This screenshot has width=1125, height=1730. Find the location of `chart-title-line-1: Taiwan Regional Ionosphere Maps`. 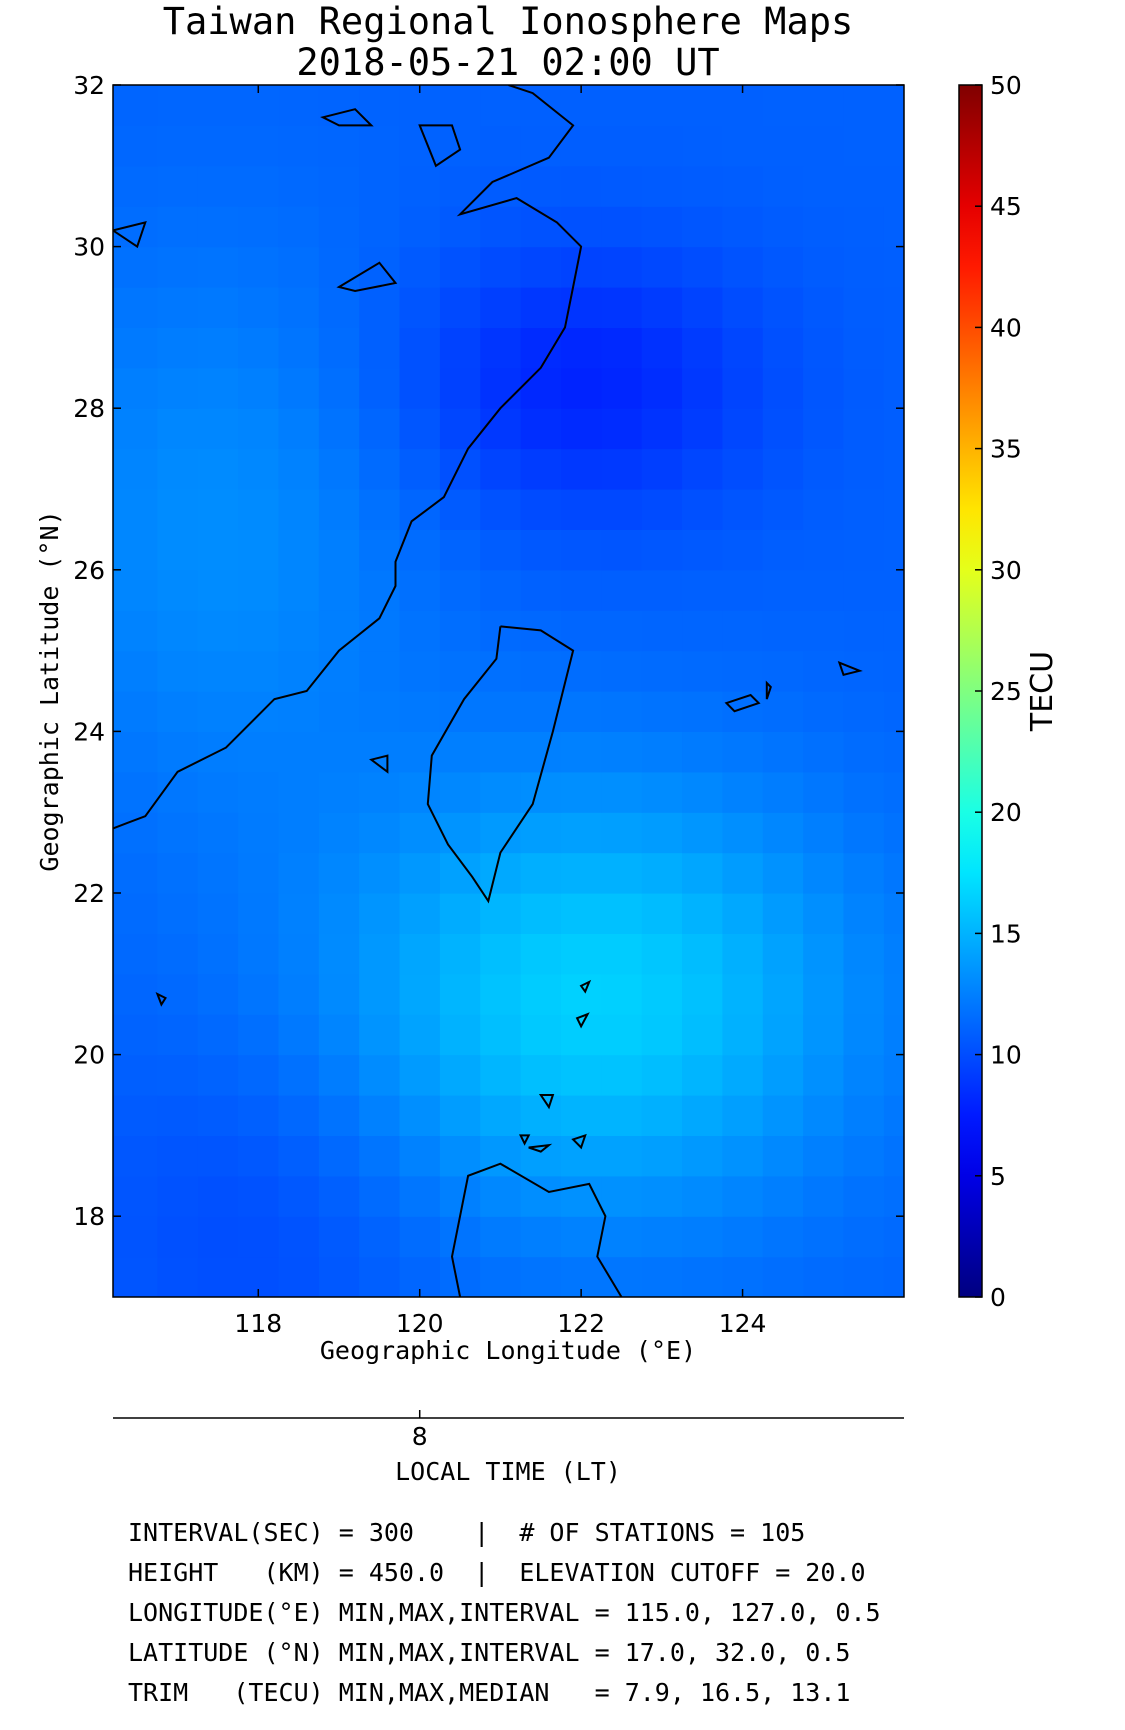

chart-title-line-1: Taiwan Regional Ionosphere Maps is located at coordinates (508, 21).